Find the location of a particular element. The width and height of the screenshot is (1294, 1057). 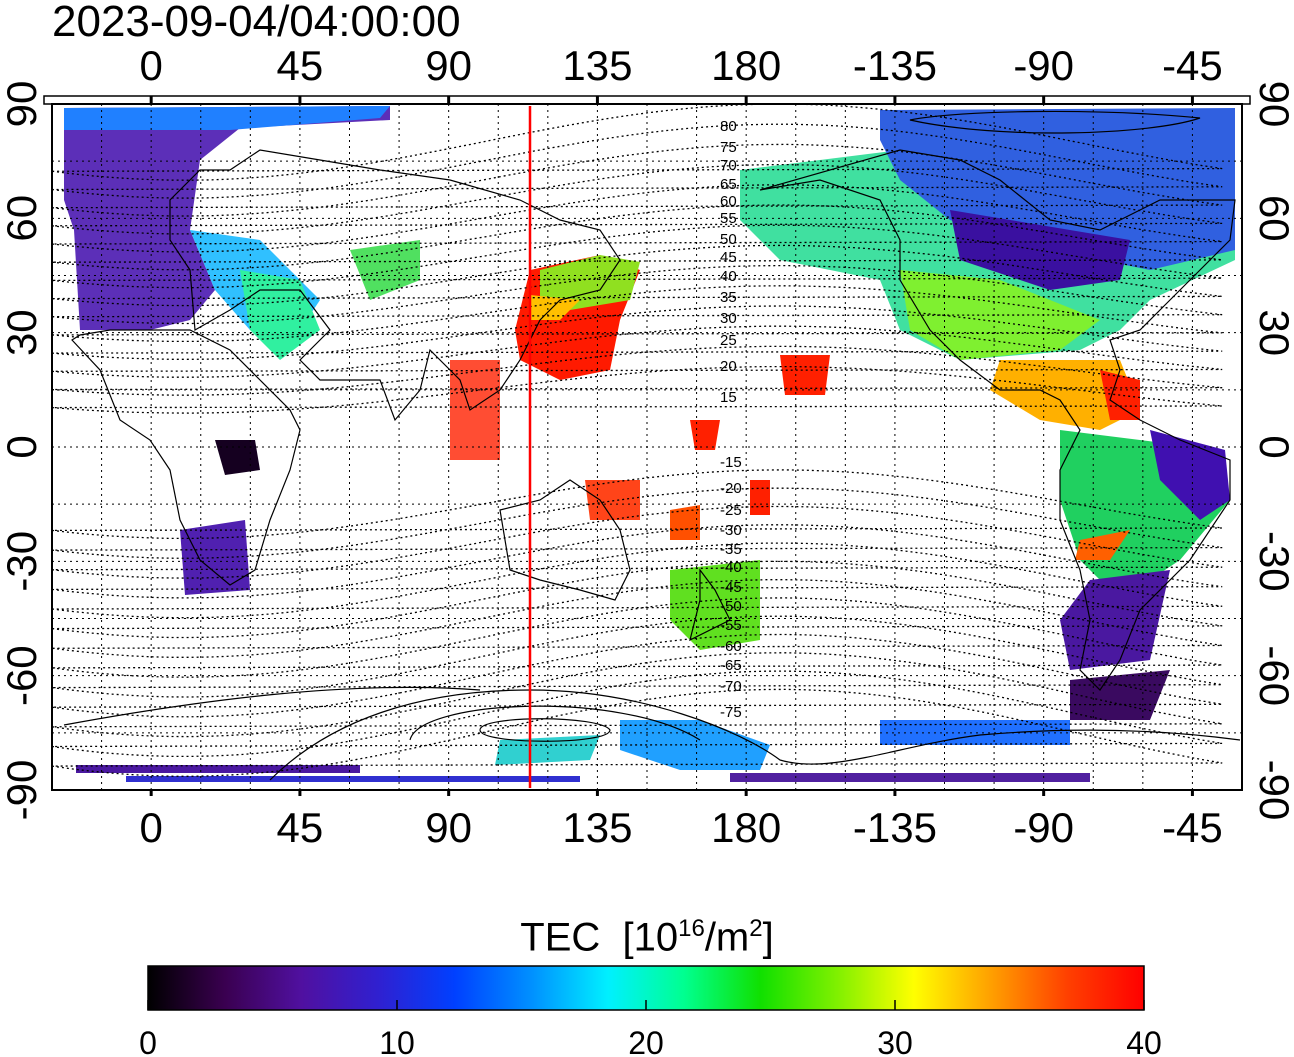

top-lon-label: 0 is located at coordinates (150, 65).